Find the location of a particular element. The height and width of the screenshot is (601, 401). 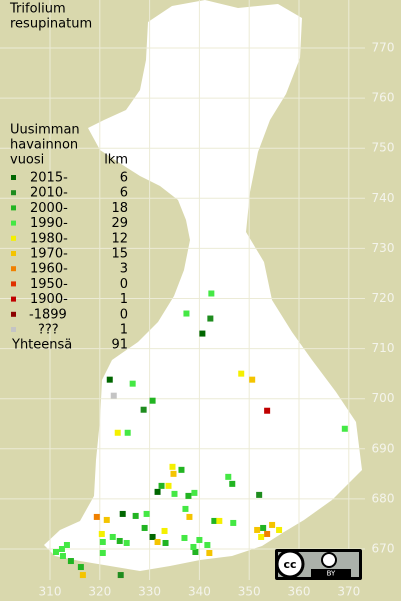

legend-label: 2010- is located at coordinates (49, 193).